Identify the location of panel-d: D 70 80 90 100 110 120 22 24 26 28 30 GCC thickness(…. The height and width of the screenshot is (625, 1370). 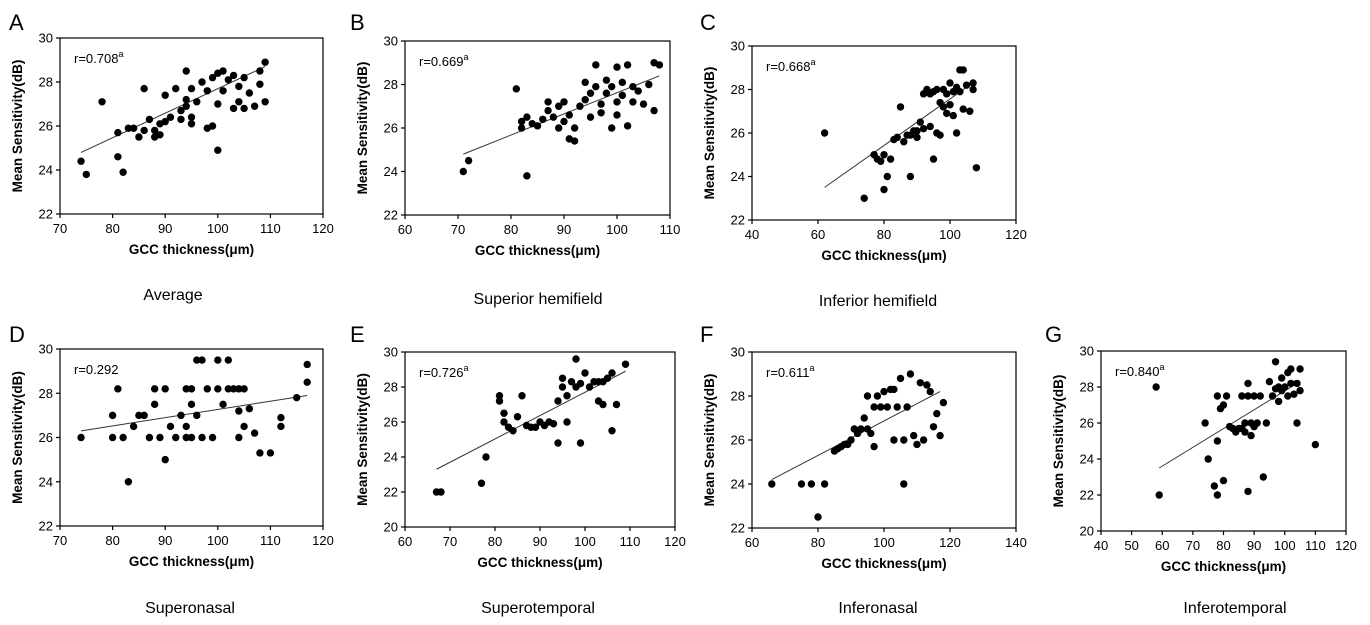
(171, 469).